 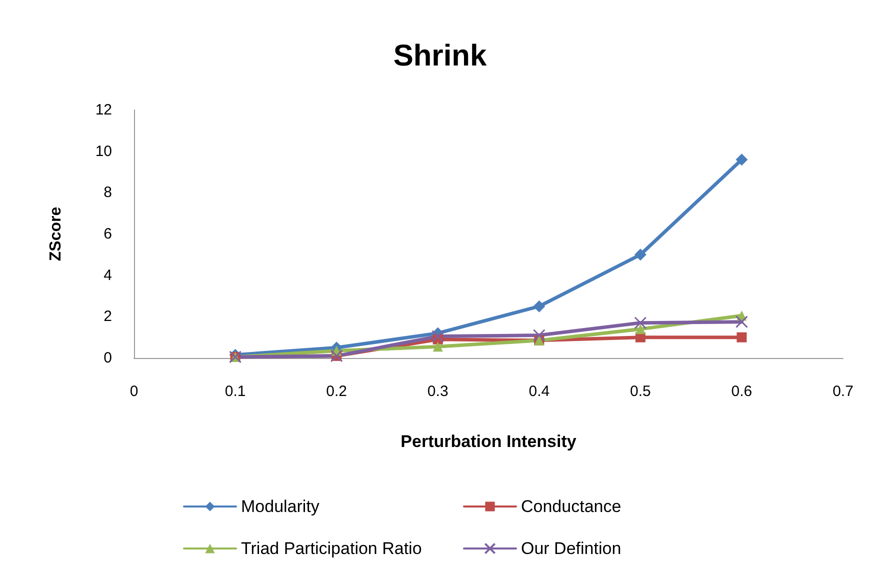 I want to click on x-tick-label: 0.5, so click(x=640, y=391).